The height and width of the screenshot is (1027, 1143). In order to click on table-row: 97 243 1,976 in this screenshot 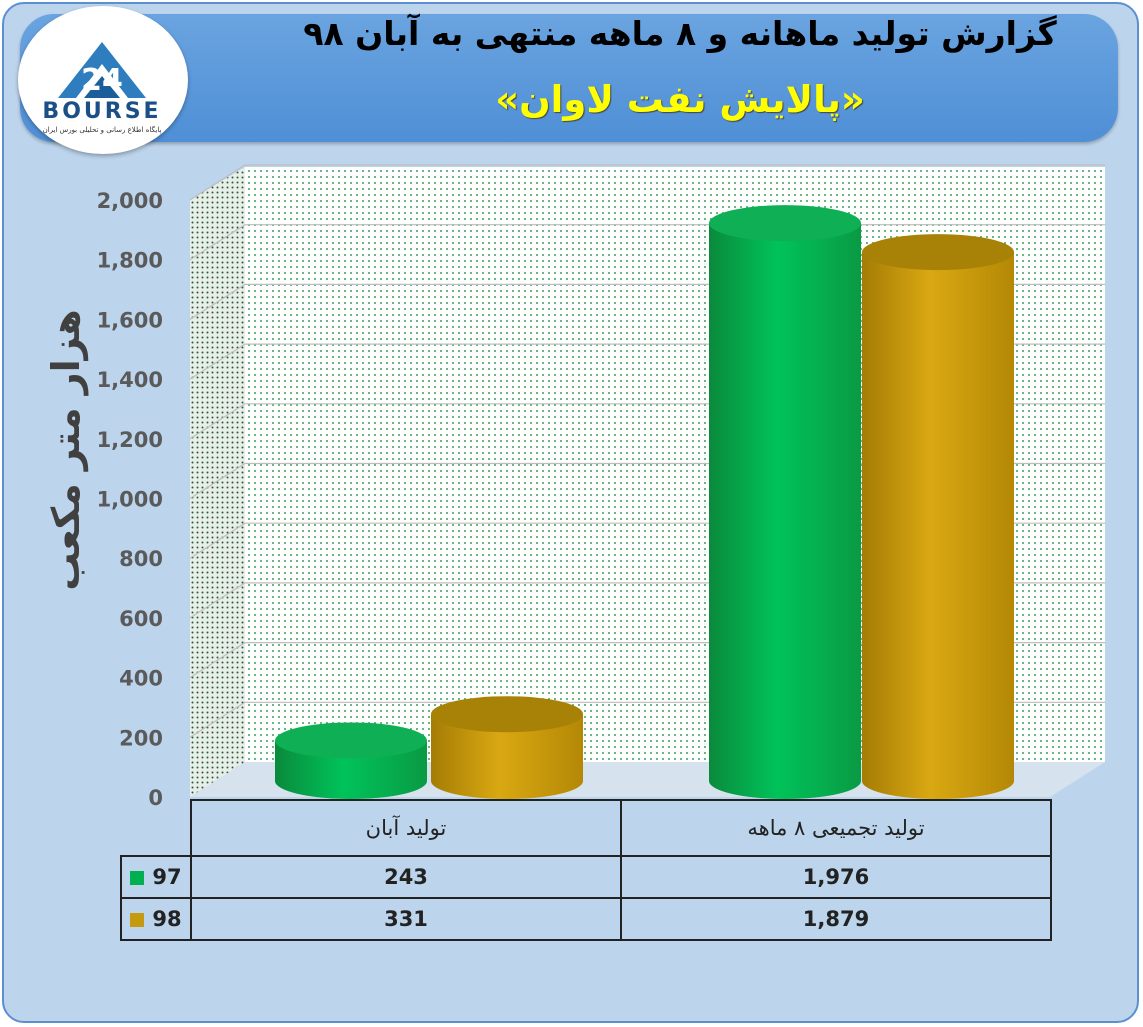, I will do `click(586, 877)`.